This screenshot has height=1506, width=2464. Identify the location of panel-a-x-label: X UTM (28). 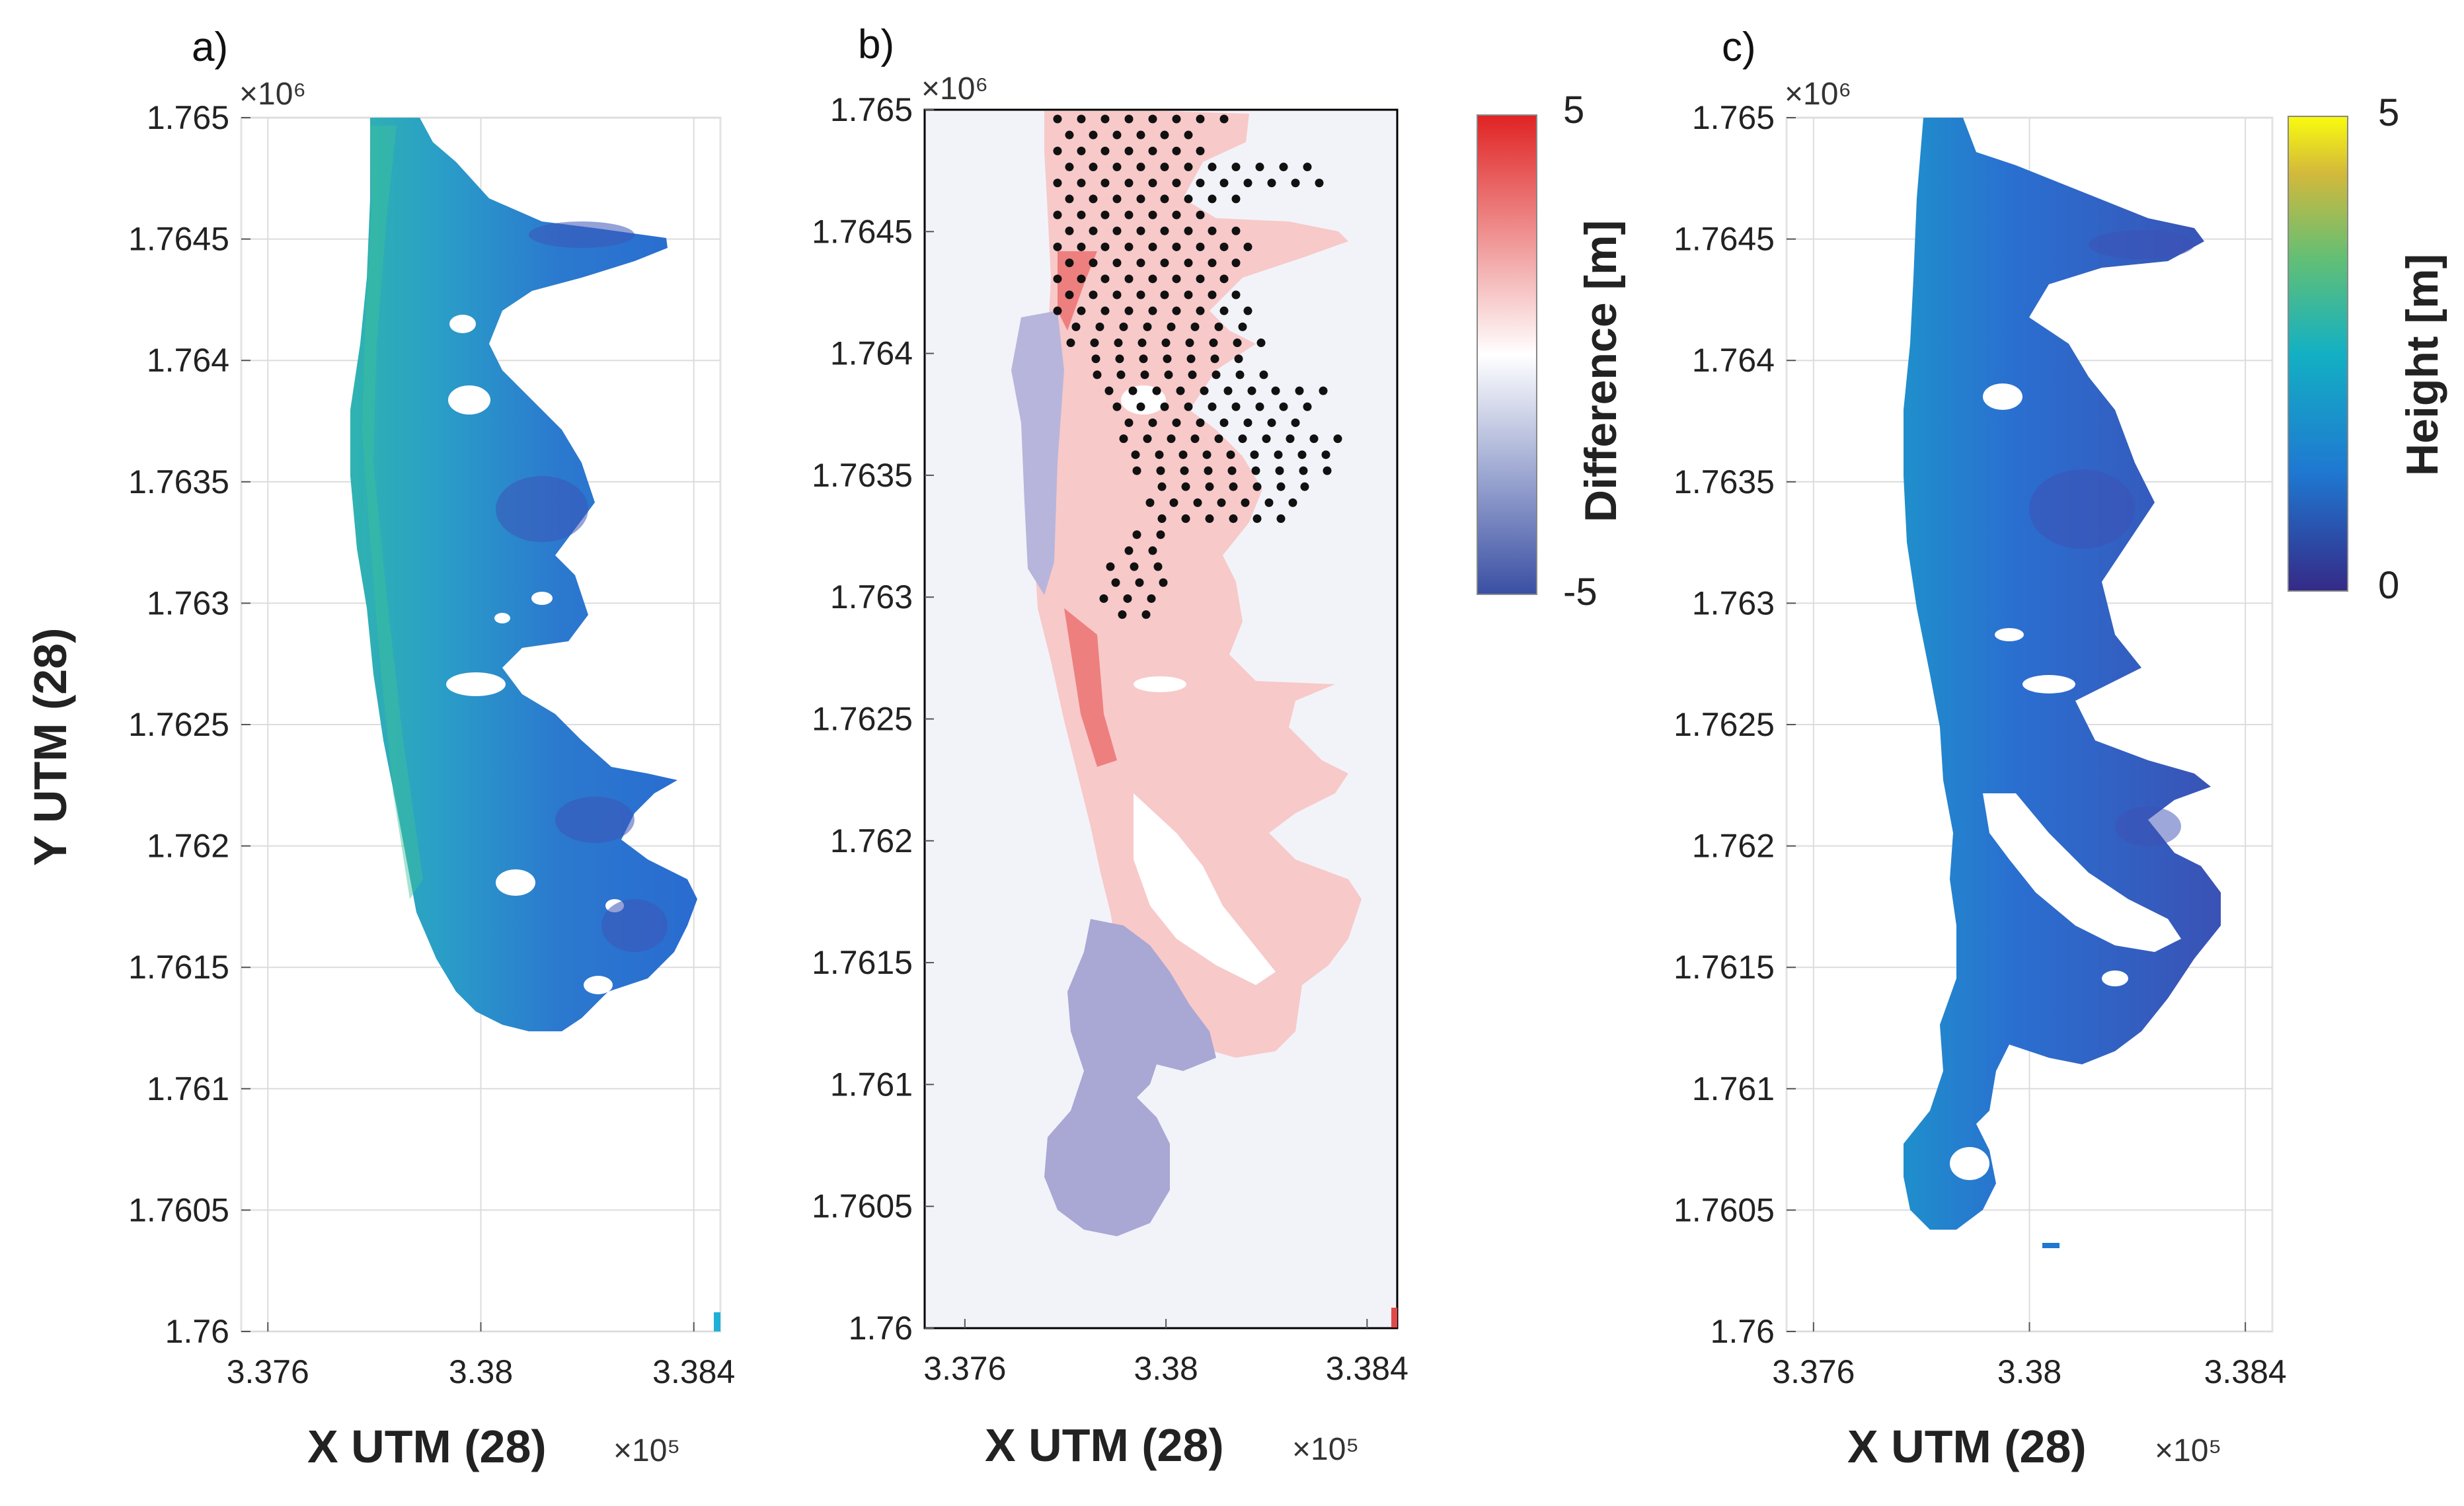
(427, 1446).